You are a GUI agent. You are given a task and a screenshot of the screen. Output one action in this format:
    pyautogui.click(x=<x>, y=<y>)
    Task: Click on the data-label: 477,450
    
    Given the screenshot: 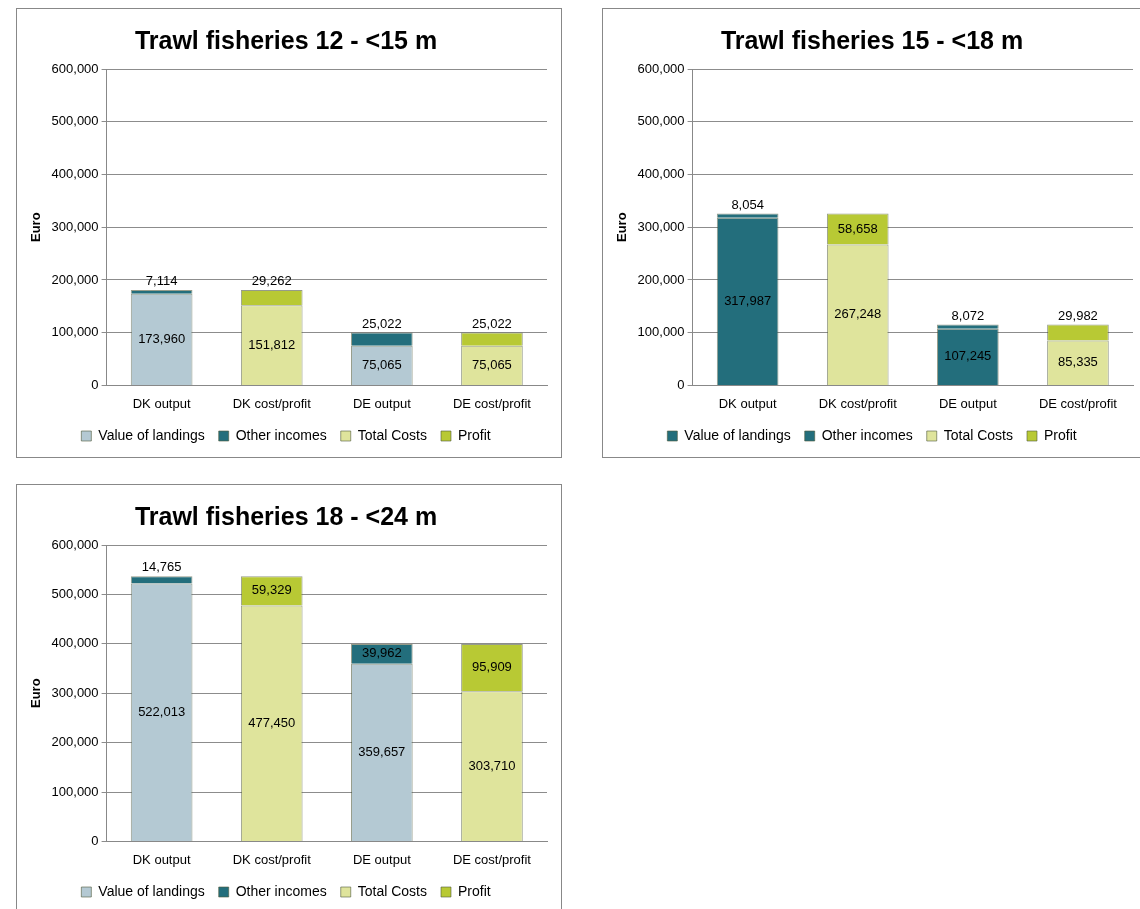 What is the action you would take?
    pyautogui.click(x=272, y=722)
    